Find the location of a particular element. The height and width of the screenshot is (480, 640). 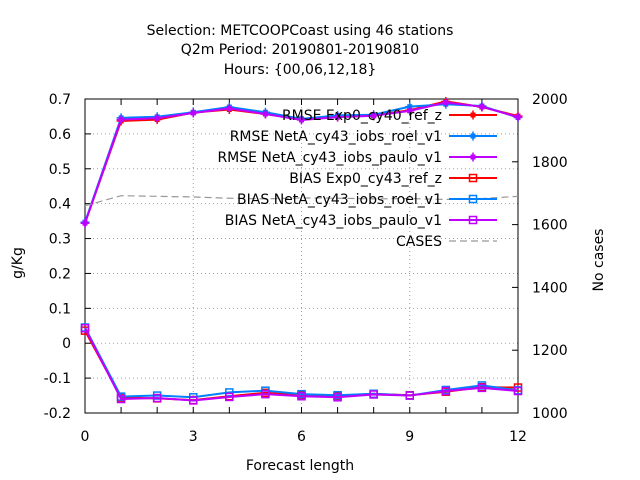

y-tick-label: 0.2 is located at coordinates (60, 274).